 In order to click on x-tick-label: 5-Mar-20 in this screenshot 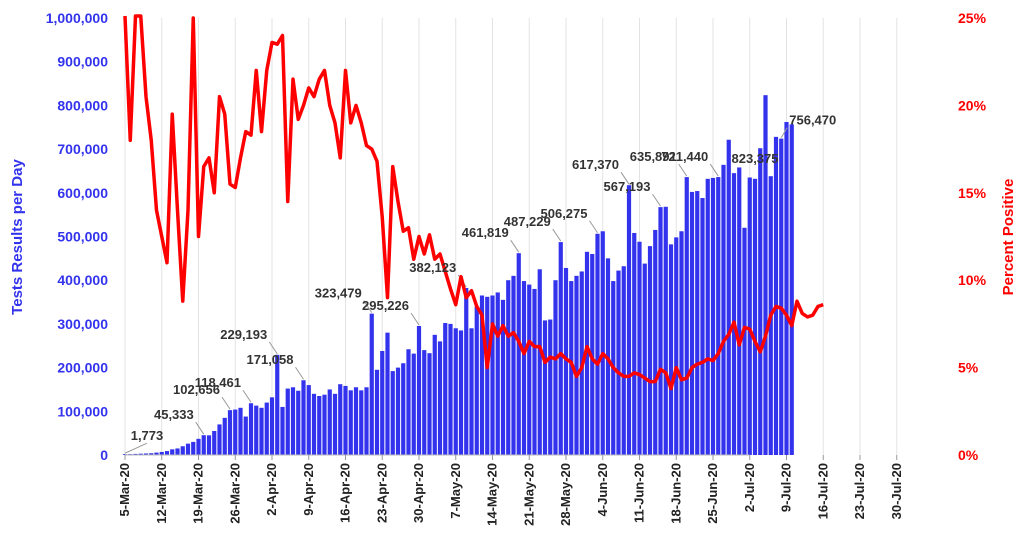, I will do `click(124, 489)`.